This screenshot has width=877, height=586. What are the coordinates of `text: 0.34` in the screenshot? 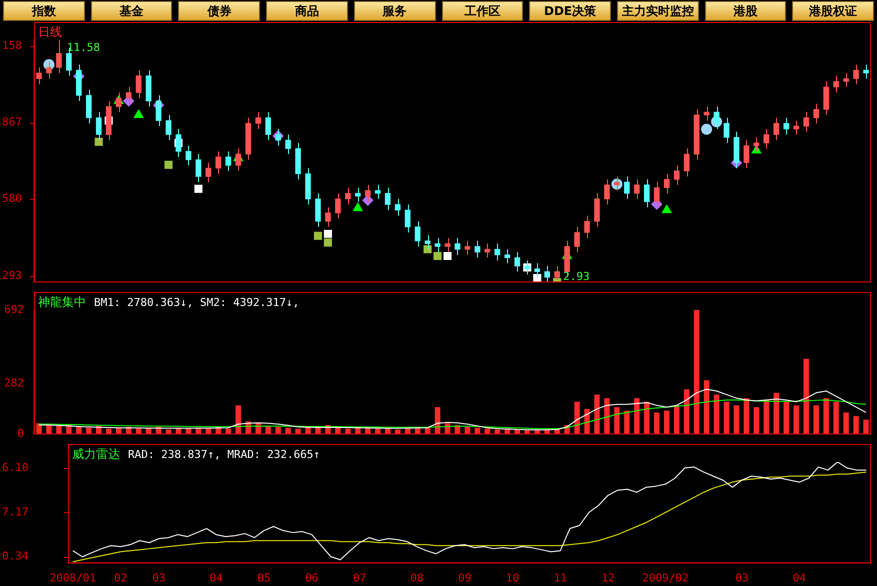 It's located at (15, 556).